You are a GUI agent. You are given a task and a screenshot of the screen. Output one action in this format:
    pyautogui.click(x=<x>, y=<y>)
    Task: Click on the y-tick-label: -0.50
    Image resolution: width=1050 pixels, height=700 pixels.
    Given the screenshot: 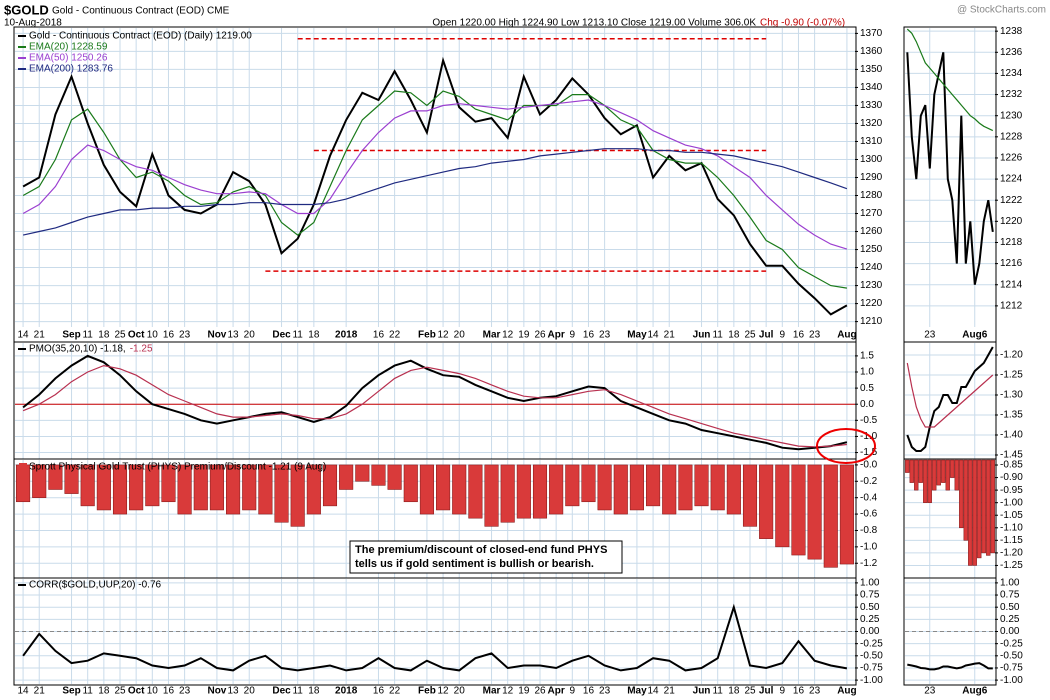 What is the action you would take?
    pyautogui.click(x=871, y=655)
    